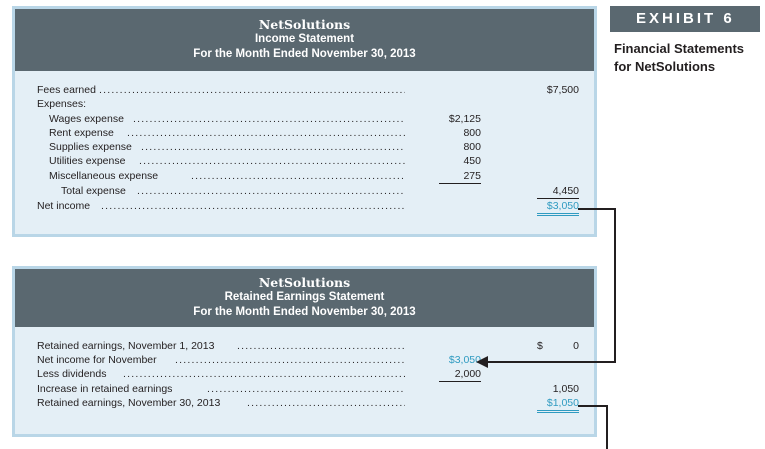 Image resolution: width=765 pixels, height=449 pixels. I want to click on expense-label: Utilities expense, so click(87, 161).